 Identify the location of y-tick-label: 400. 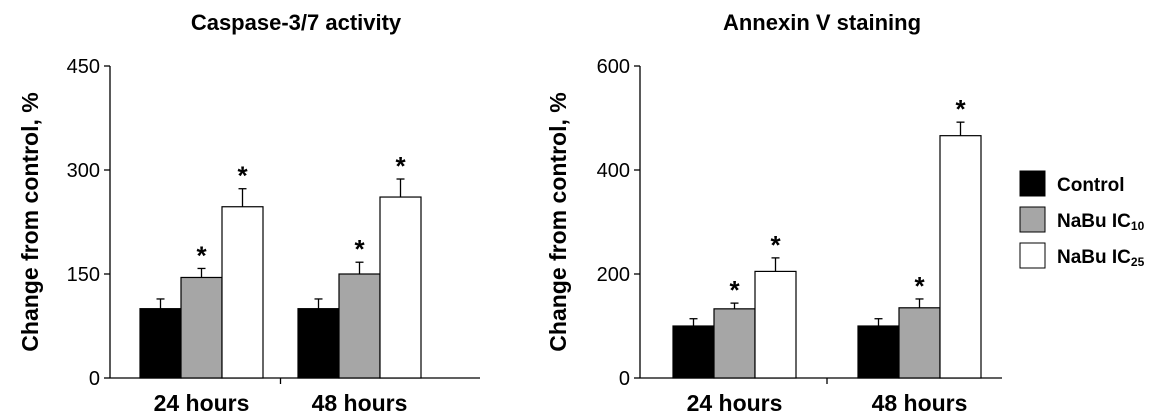
(613, 171).